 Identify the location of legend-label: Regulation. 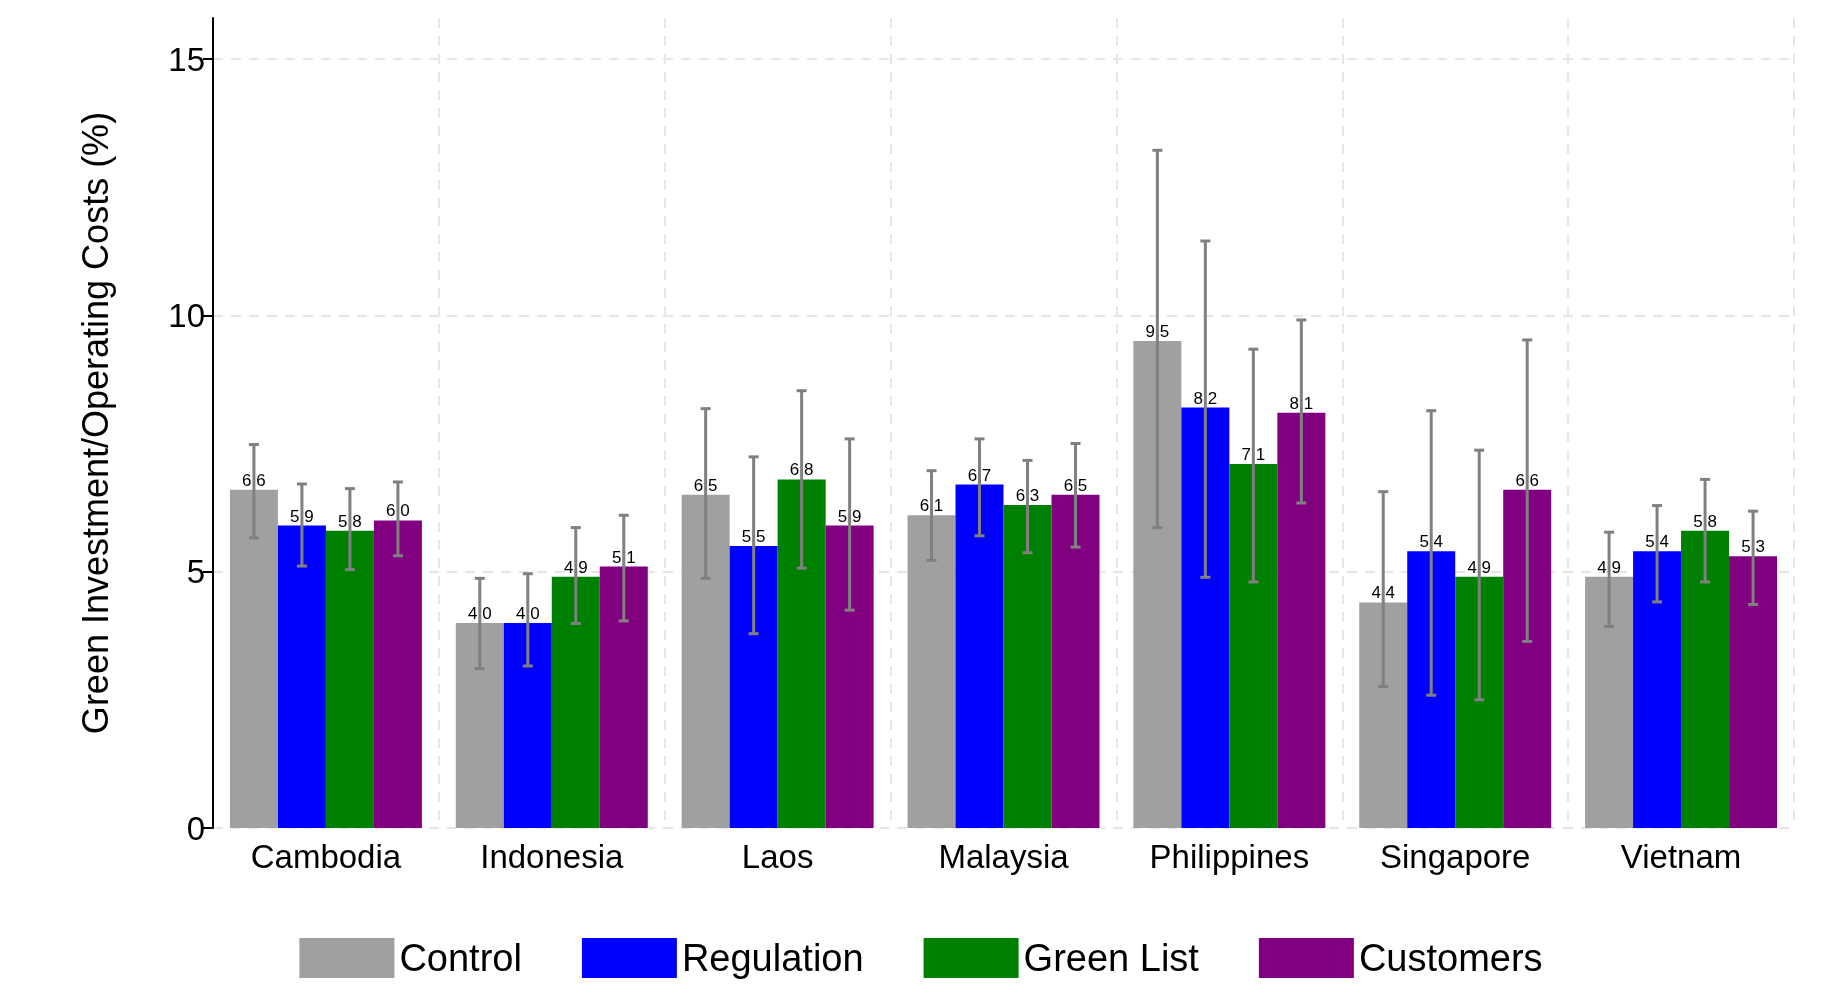
(772, 958).